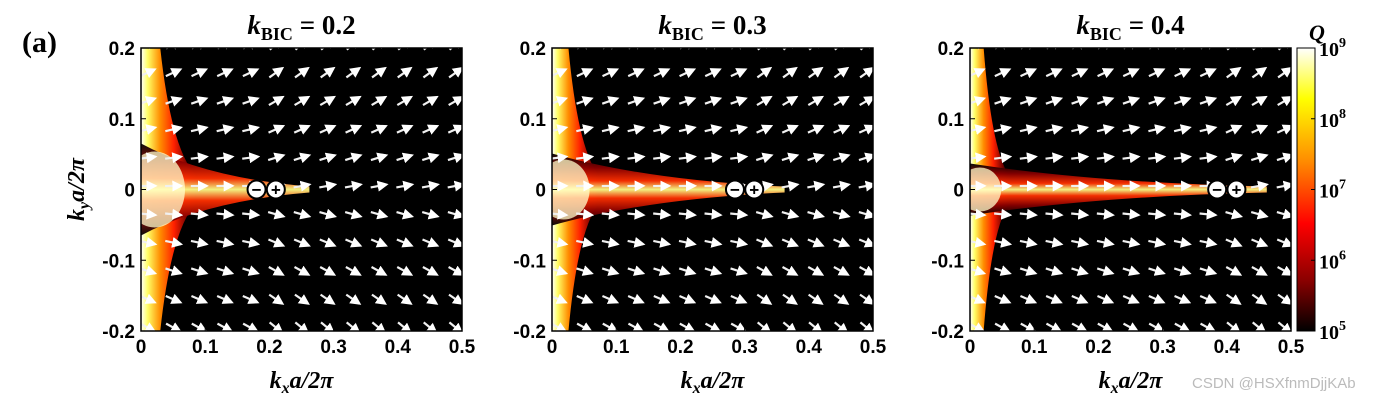  I want to click on x-tick-label: 0, so click(970, 347).